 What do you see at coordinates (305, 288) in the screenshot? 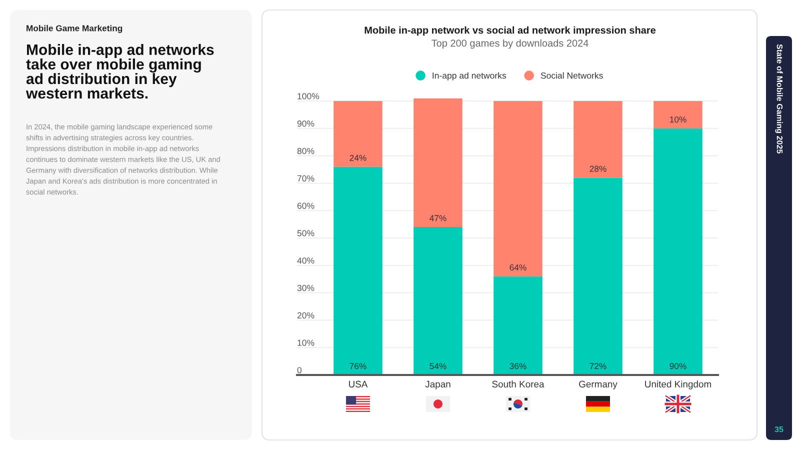
I see `y-tick-label: 30%` at bounding box center [305, 288].